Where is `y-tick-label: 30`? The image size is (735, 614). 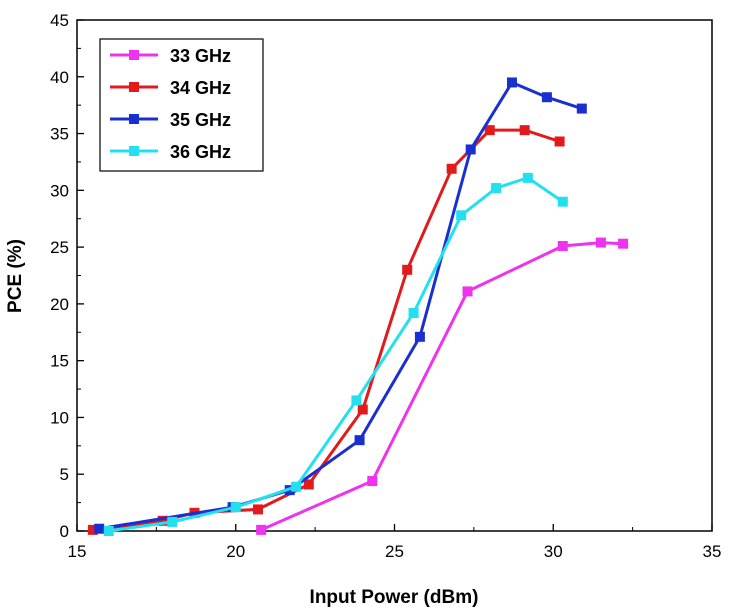
y-tick-label: 30 is located at coordinates (59, 190).